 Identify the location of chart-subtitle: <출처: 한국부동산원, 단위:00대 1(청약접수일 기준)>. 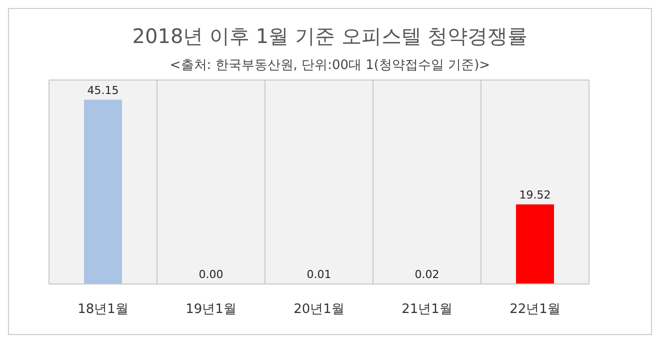
(330, 65).